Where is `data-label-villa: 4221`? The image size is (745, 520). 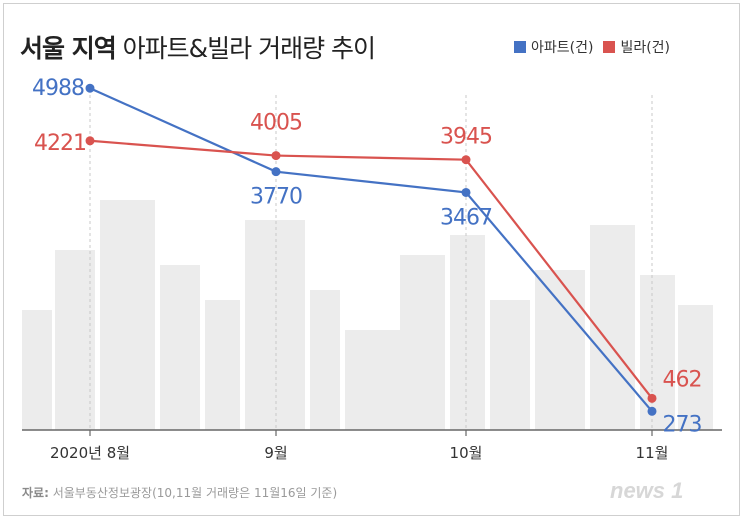
data-label-villa: 4221 is located at coordinates (60, 143).